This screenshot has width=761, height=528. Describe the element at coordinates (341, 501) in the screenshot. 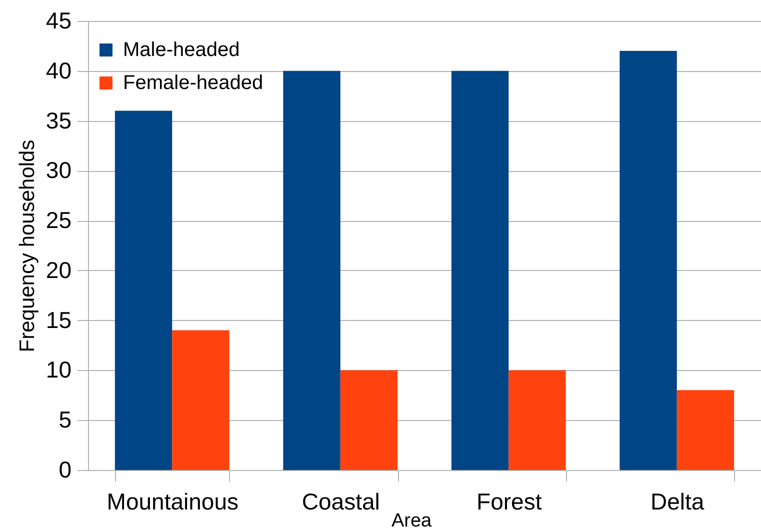

I see `x-tick-label: Coastal` at that location.